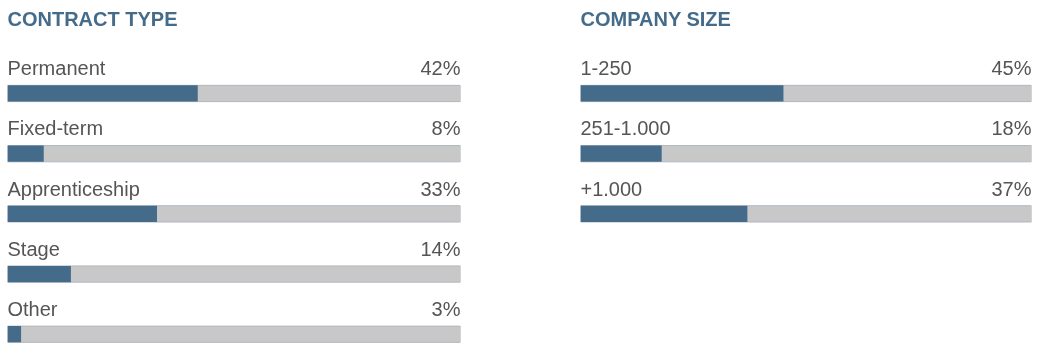 The height and width of the screenshot is (350, 1041). What do you see at coordinates (1011, 188) in the screenshot?
I see `data-label: 37%` at bounding box center [1011, 188].